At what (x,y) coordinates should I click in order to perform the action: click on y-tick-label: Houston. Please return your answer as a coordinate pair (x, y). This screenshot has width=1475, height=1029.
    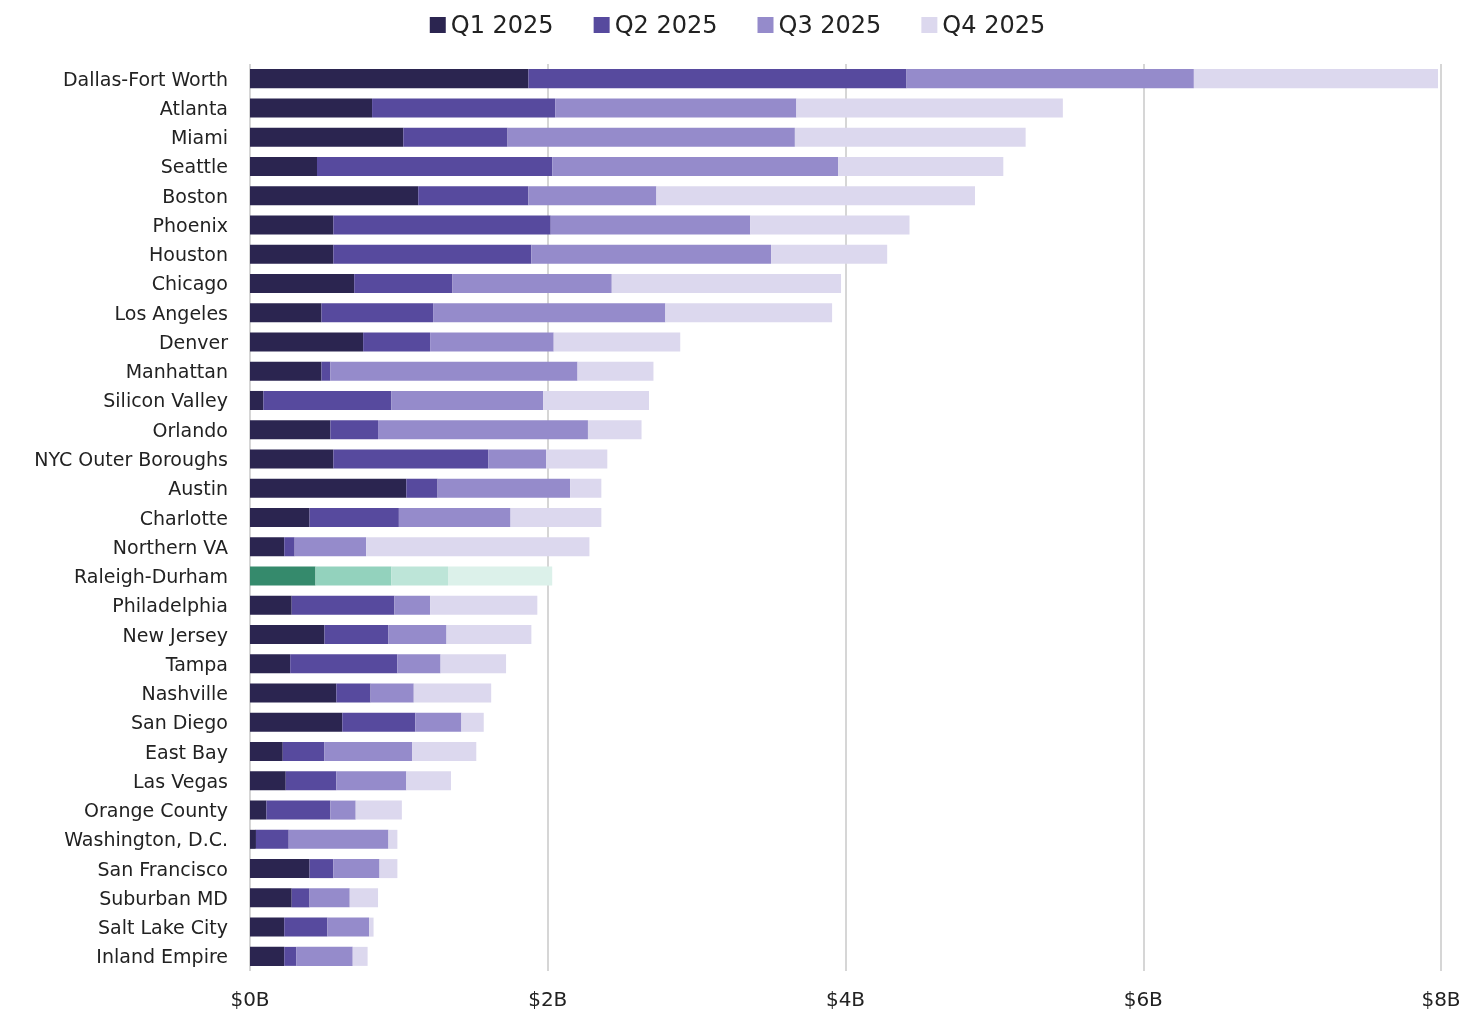
    Looking at the image, I should click on (188, 254).